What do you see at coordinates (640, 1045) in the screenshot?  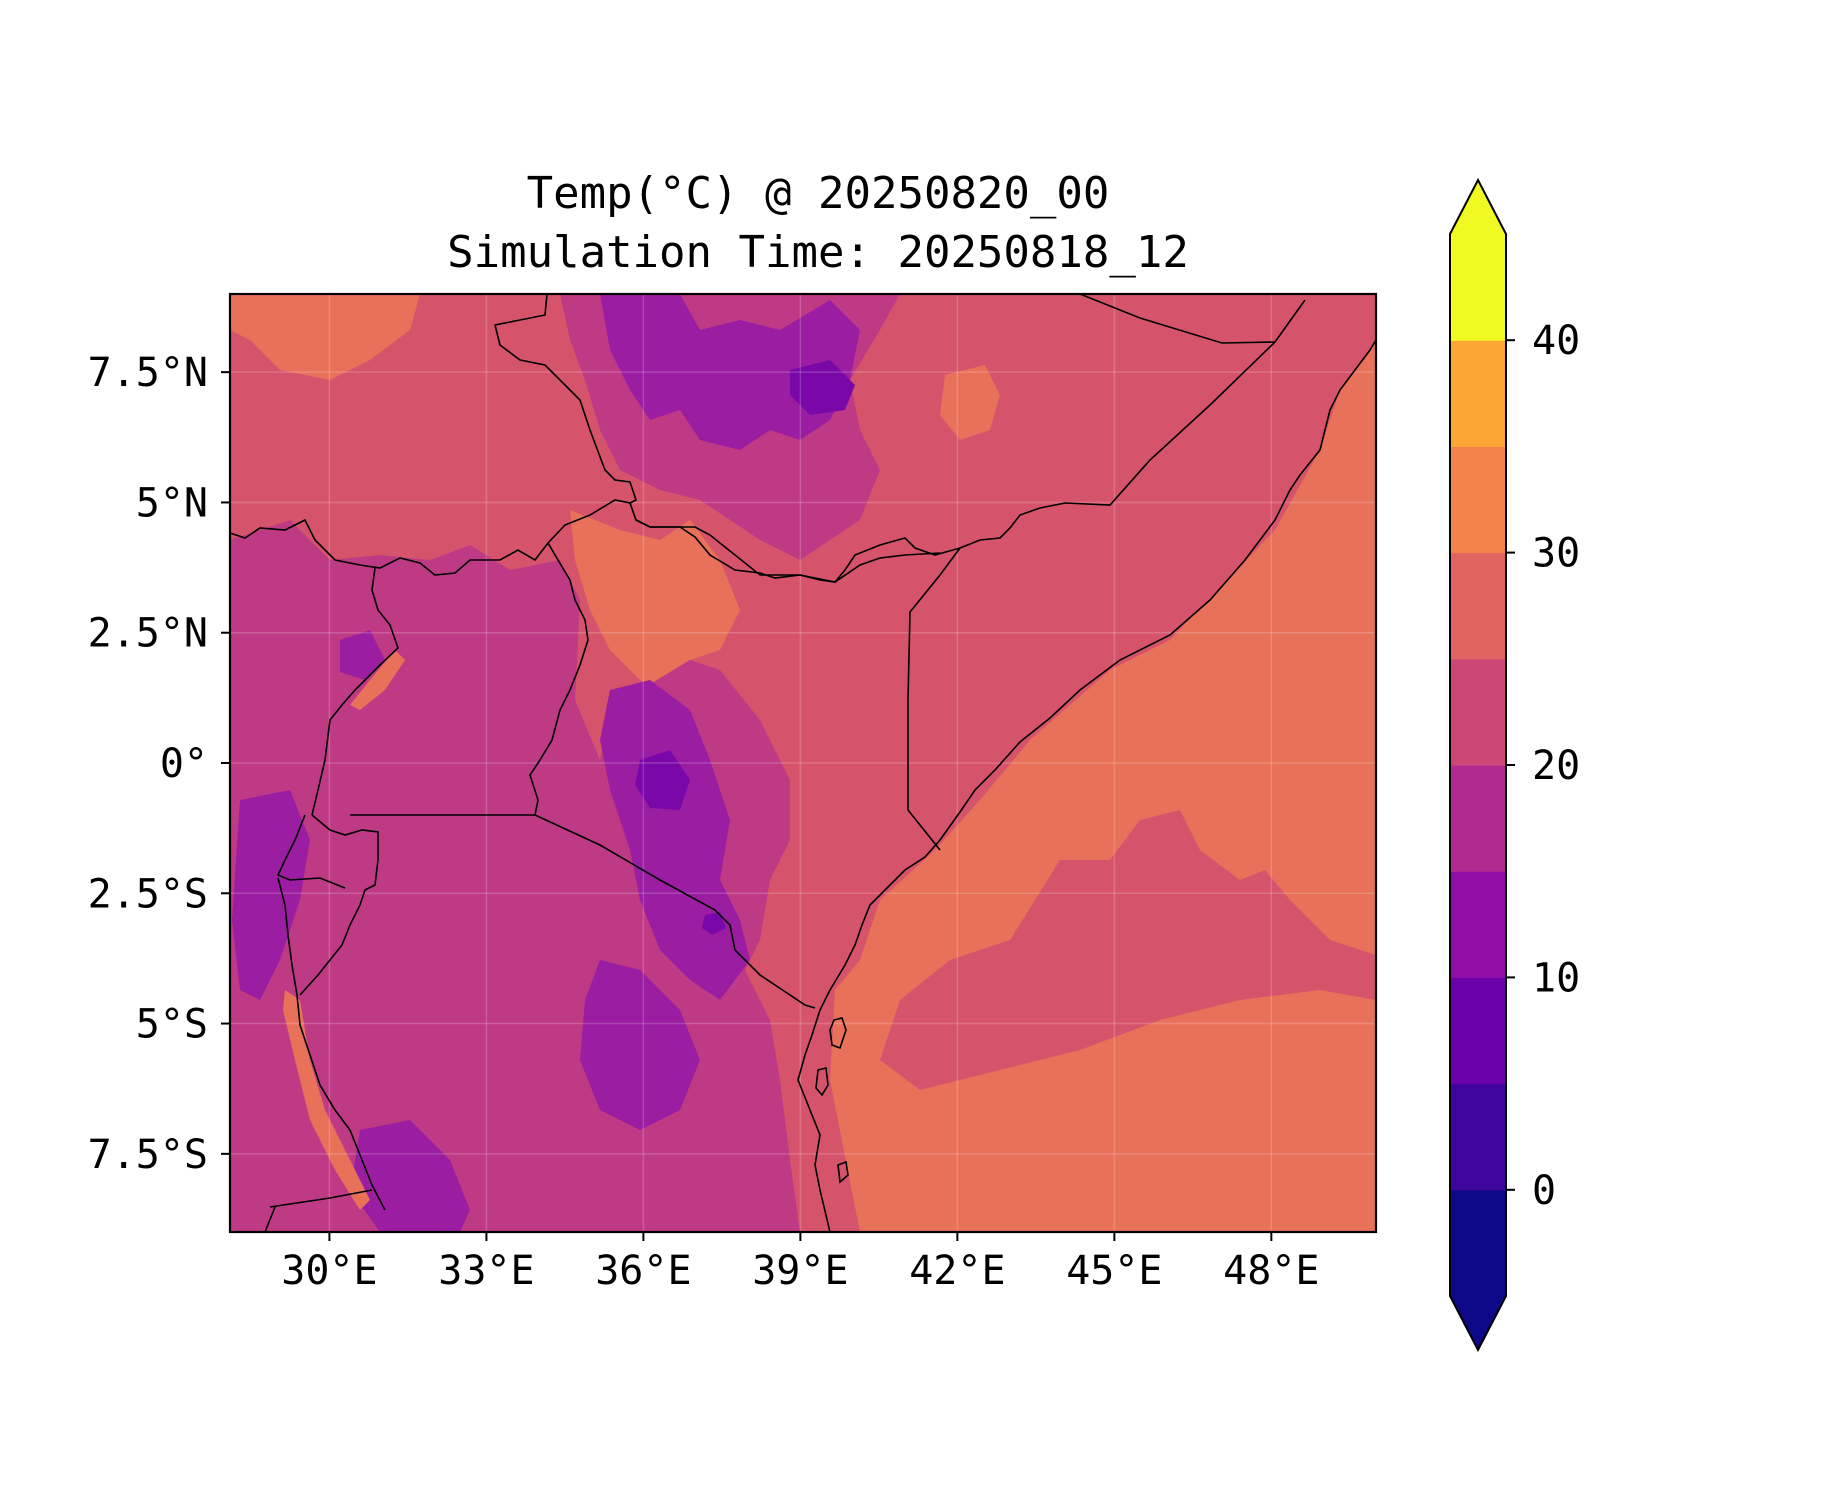 I see `tanzania-cold-zone` at bounding box center [640, 1045].